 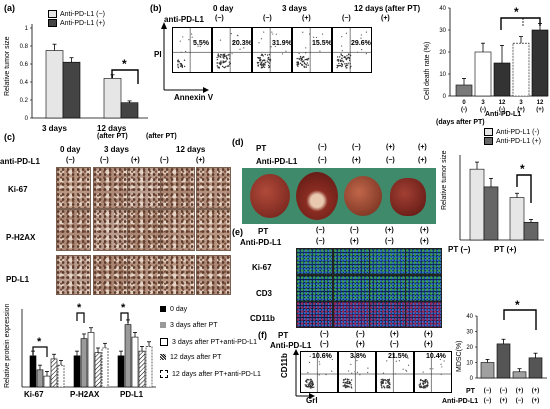 What do you see at coordinates (24, 47) in the screenshot?
I see `panel-a-ytick-label: 0.8` at bounding box center [24, 47].